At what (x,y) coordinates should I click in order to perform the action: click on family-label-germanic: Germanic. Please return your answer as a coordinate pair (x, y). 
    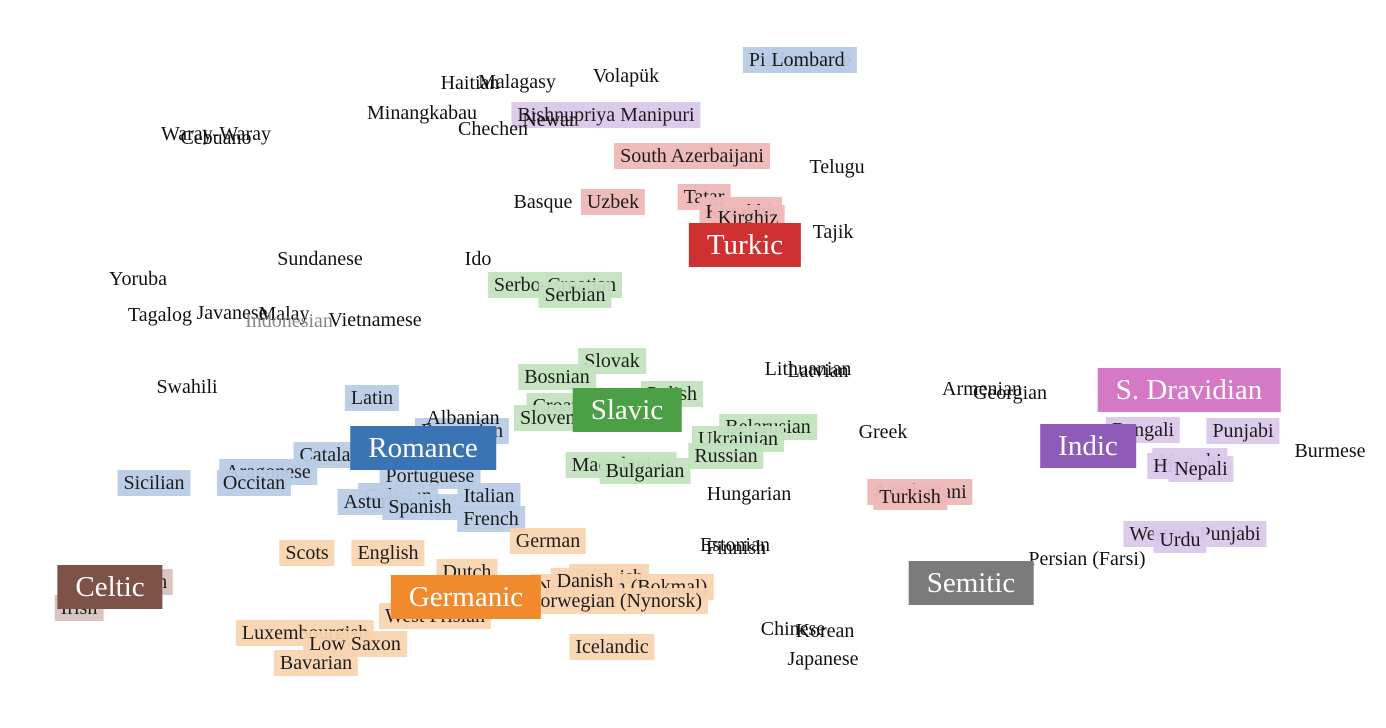
    Looking at the image, I should click on (466, 597).